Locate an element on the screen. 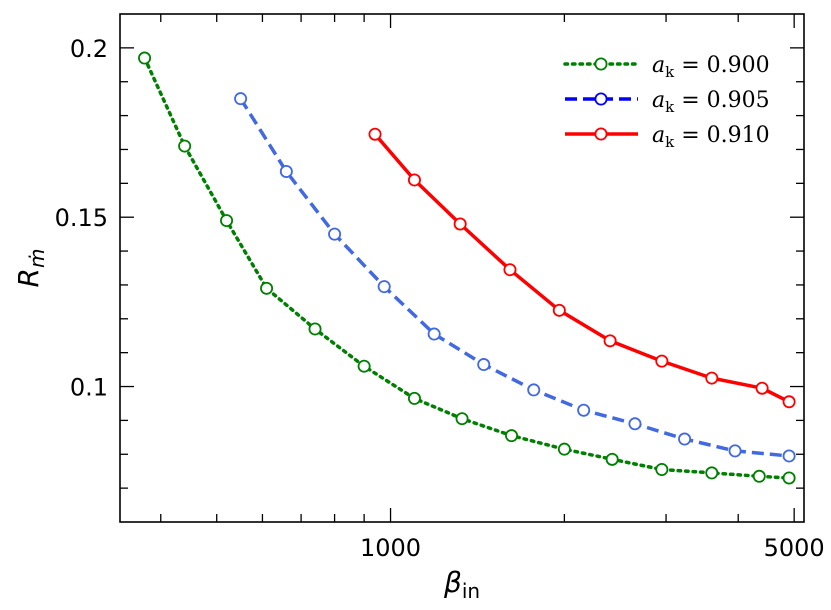 The width and height of the screenshot is (831, 610). y-axis-label-group: Rṁ is located at coordinates (30, 268).